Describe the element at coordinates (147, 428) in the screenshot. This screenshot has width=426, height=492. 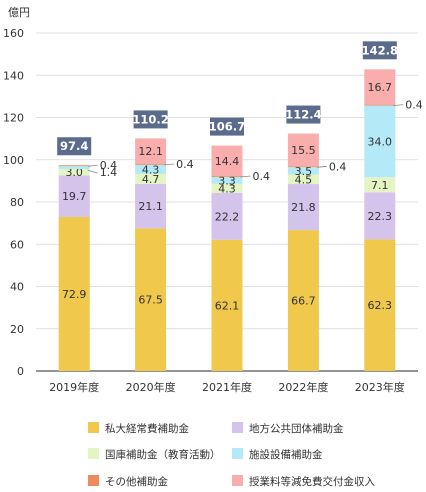
I see `legend-label: 私大経常費補助金` at that location.